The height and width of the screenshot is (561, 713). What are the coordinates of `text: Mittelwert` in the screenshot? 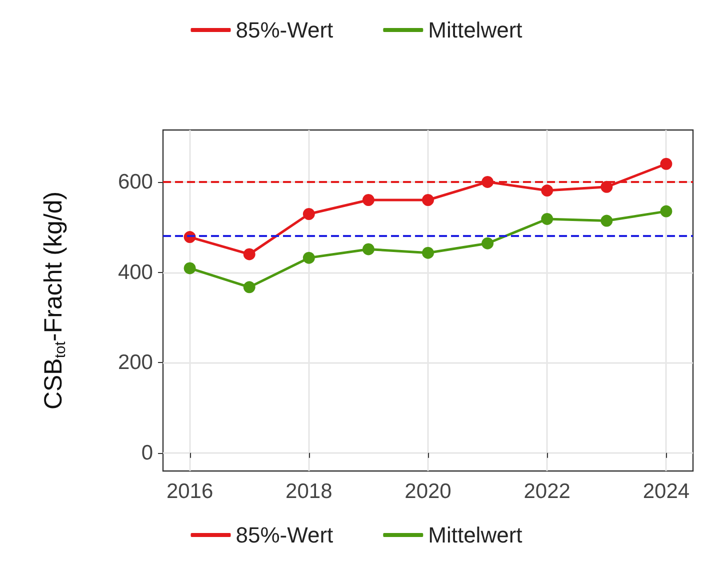 It's located at (475, 535).